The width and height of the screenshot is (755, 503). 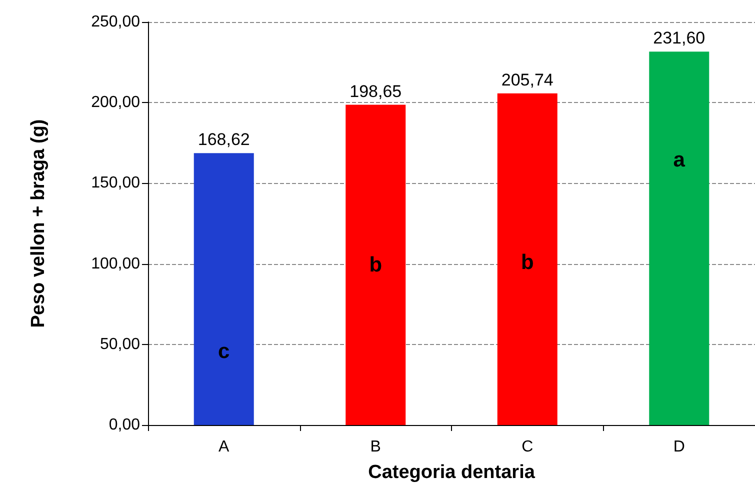 What do you see at coordinates (375, 447) in the screenshot?
I see `x-tick-label: B` at bounding box center [375, 447].